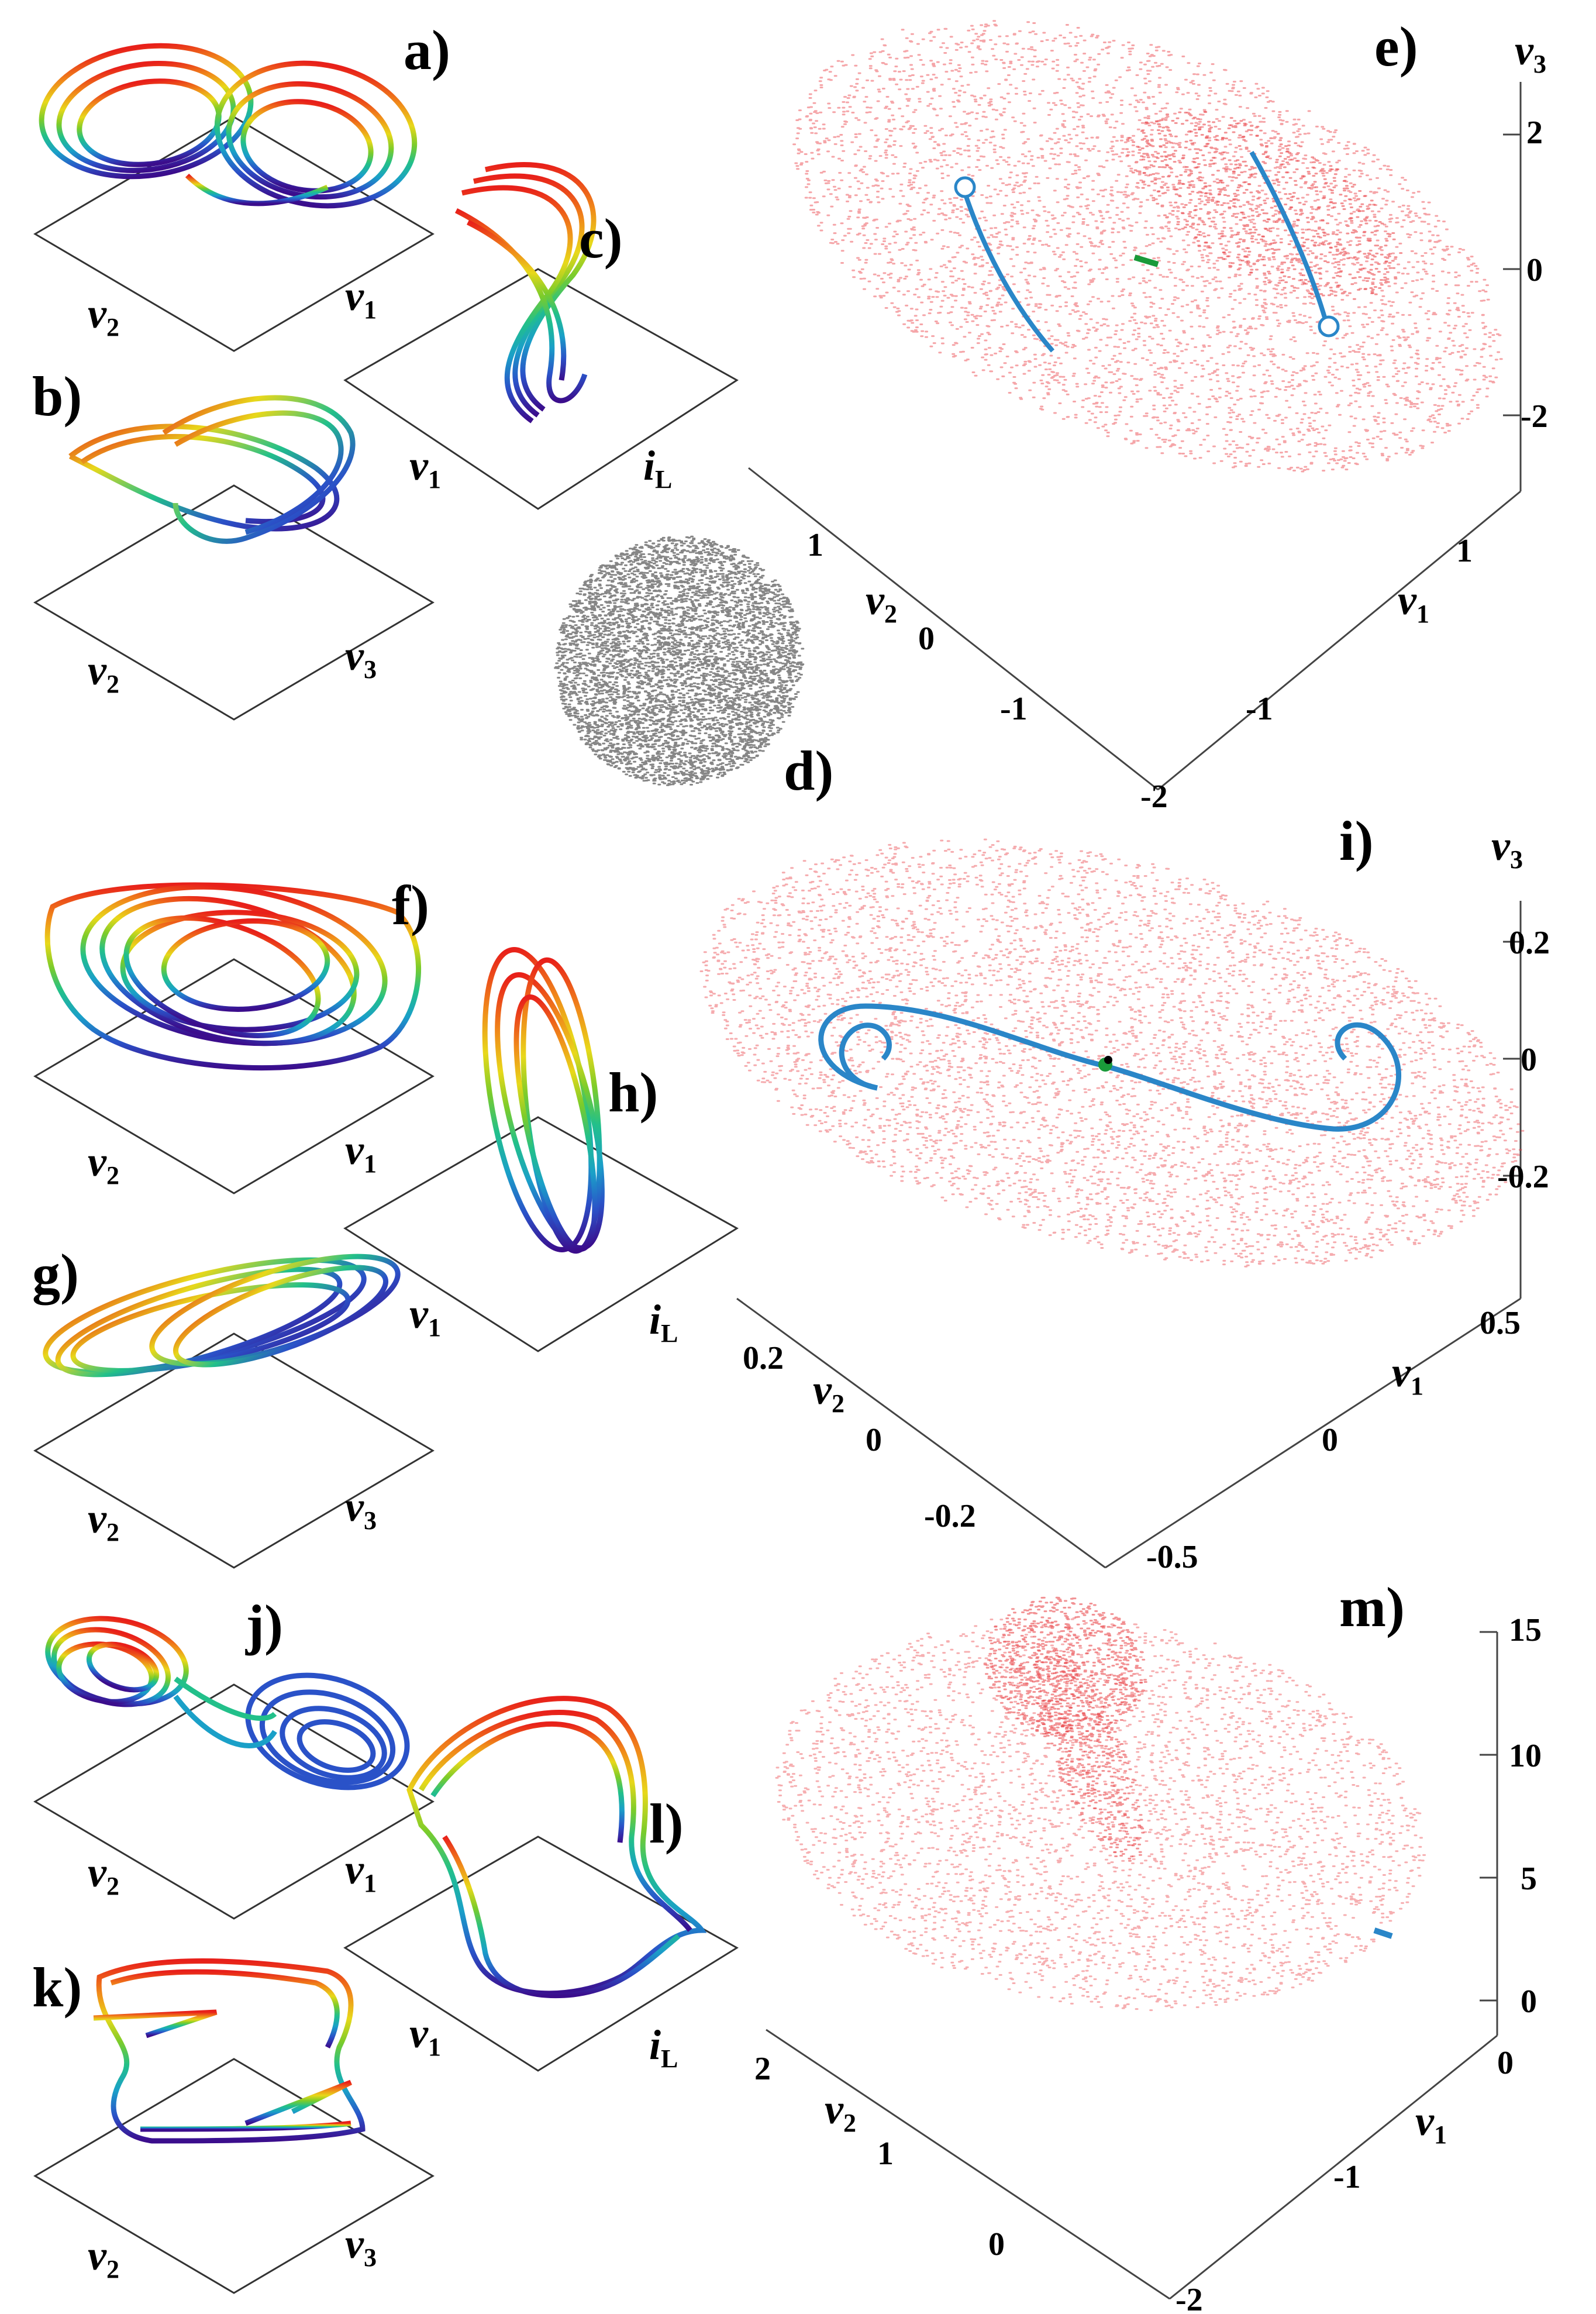 The width and height of the screenshot is (1596, 2314). I want to click on panel-j-label: j), so click(264, 1624).